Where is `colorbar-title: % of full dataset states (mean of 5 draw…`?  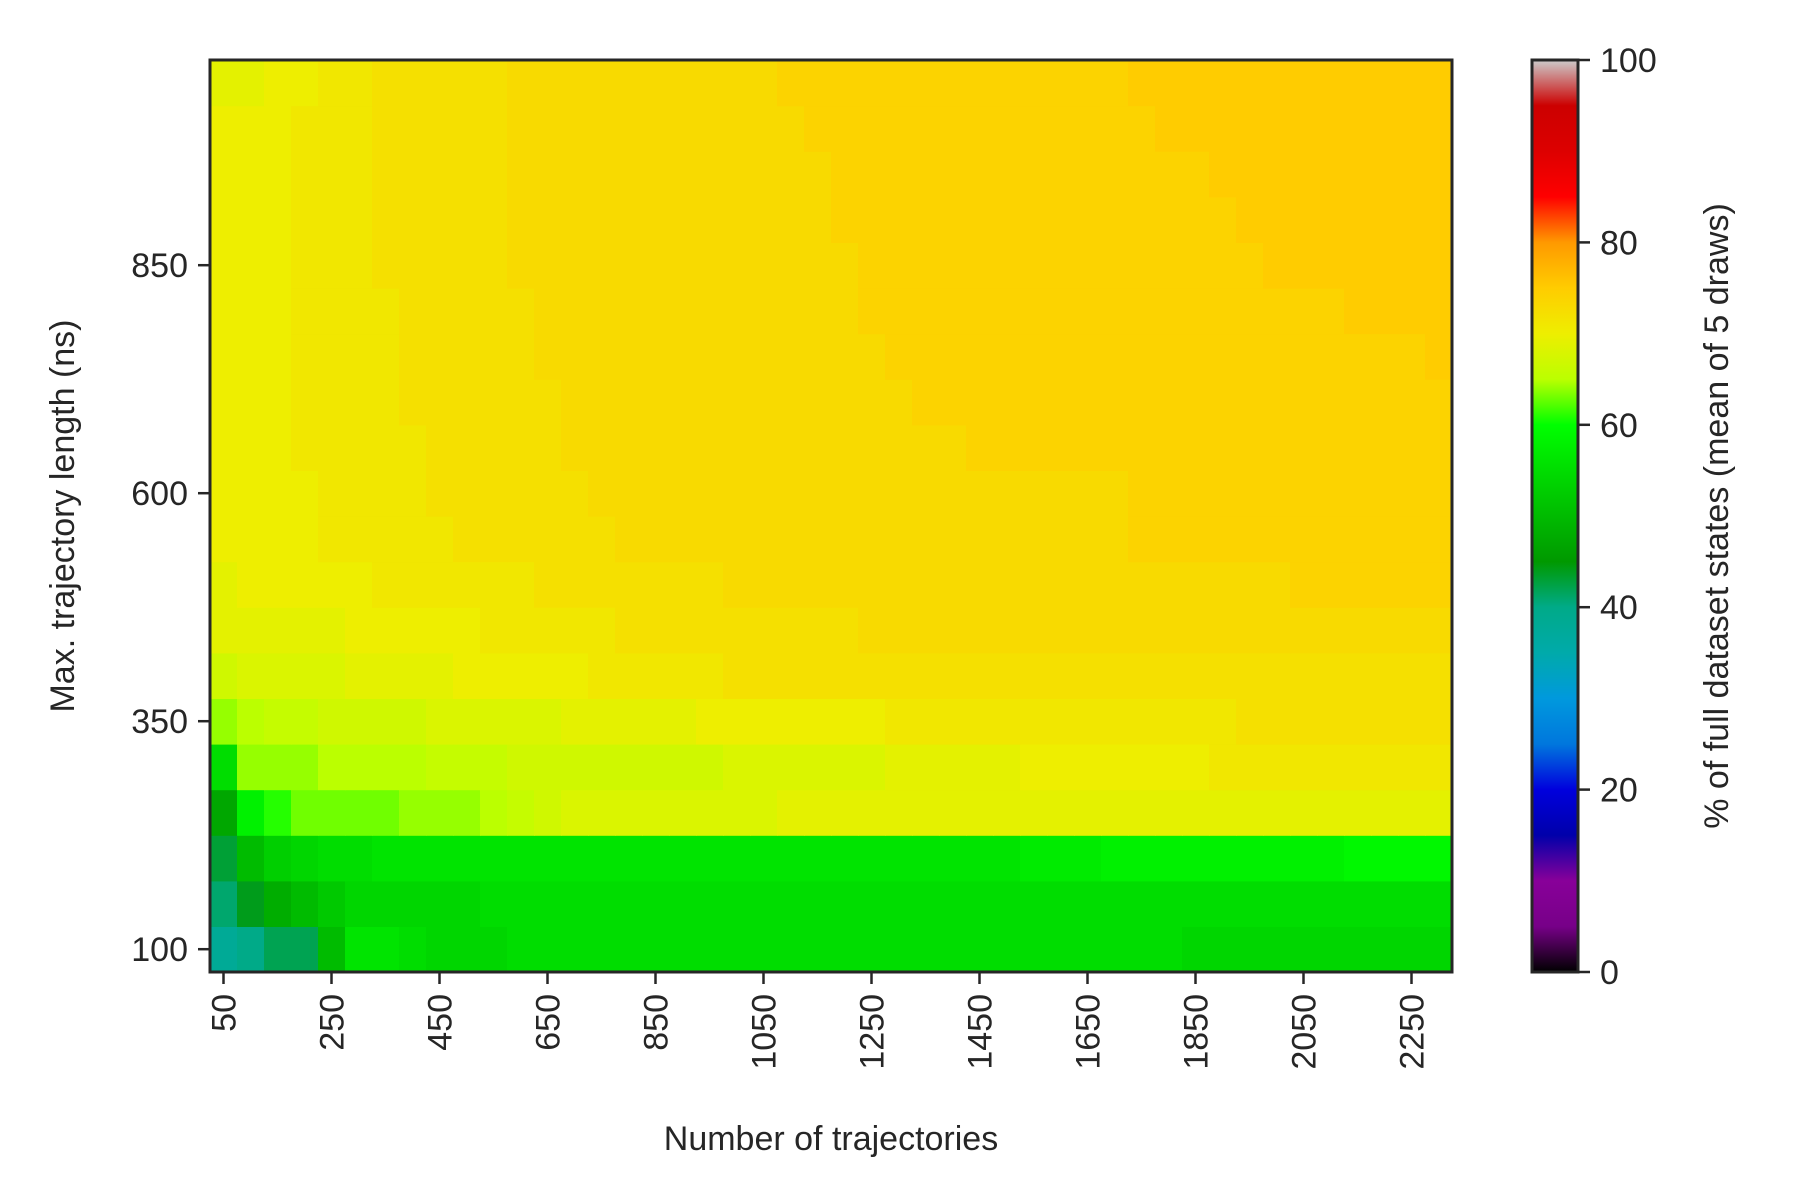
colorbar-title: % of full dataset states (mean of 5 draw… is located at coordinates (1717, 516).